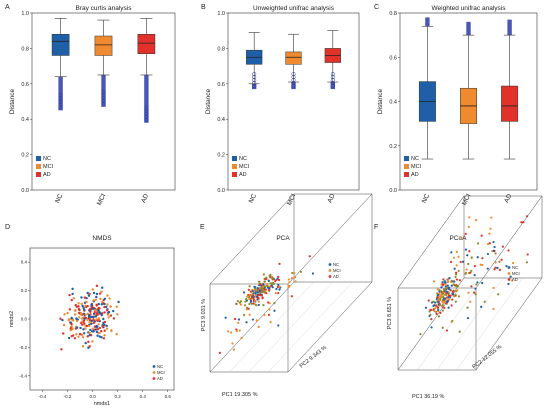 This screenshot has height=411, width=550. Describe the element at coordinates (12, 319) in the screenshot. I see `y-axis-label: nmds2` at that location.